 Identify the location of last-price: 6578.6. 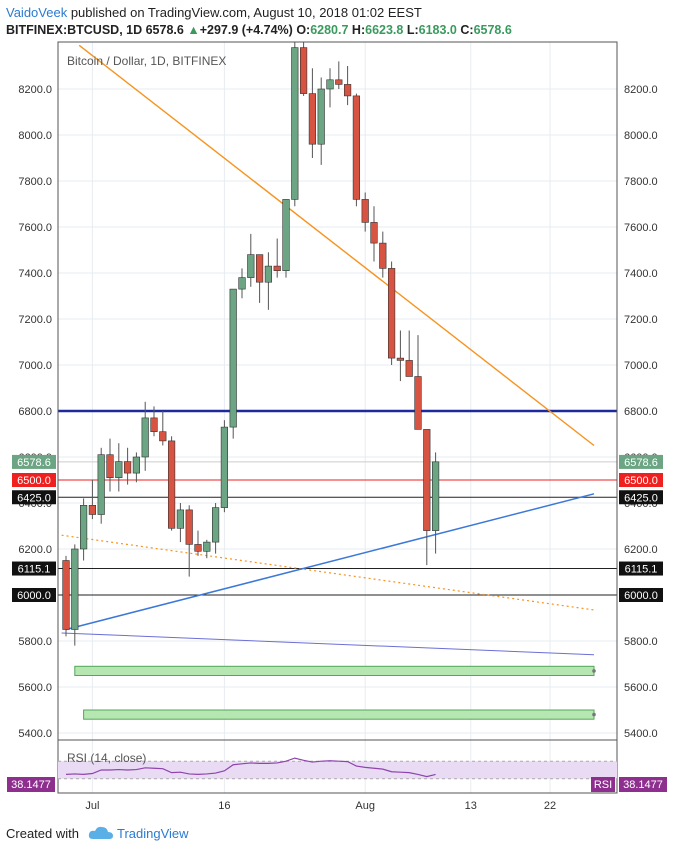
(164, 30).